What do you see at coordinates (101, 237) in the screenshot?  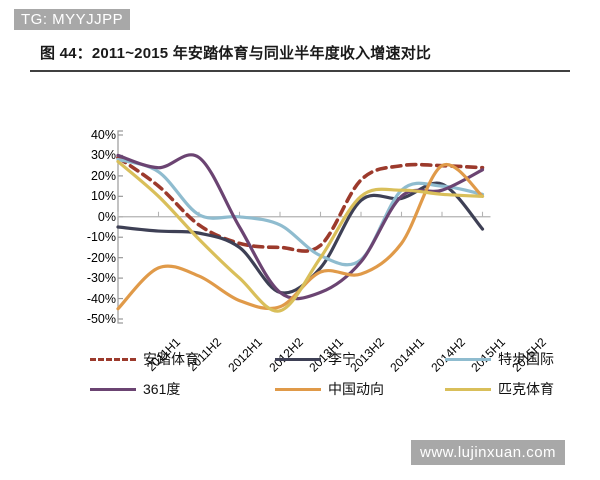 I see `y-axis-tick-label: -10%` at bounding box center [101, 237].